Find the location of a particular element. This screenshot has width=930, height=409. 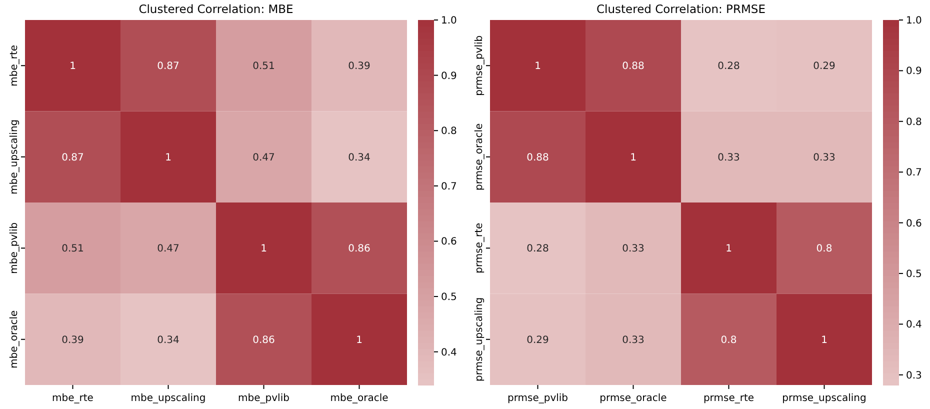

color-bar-label: 0.3 is located at coordinates (914, 376).